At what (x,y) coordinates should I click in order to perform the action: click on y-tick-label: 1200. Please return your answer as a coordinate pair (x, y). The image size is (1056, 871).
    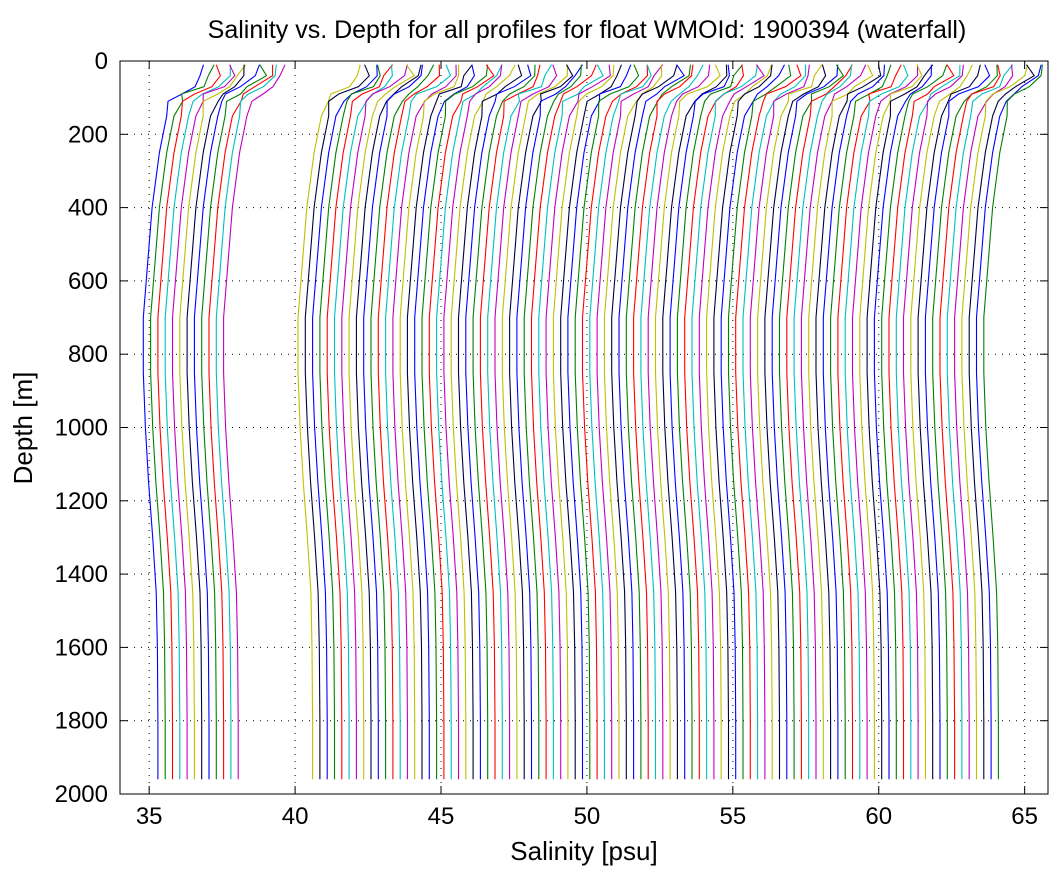
    Looking at the image, I should click on (81, 501).